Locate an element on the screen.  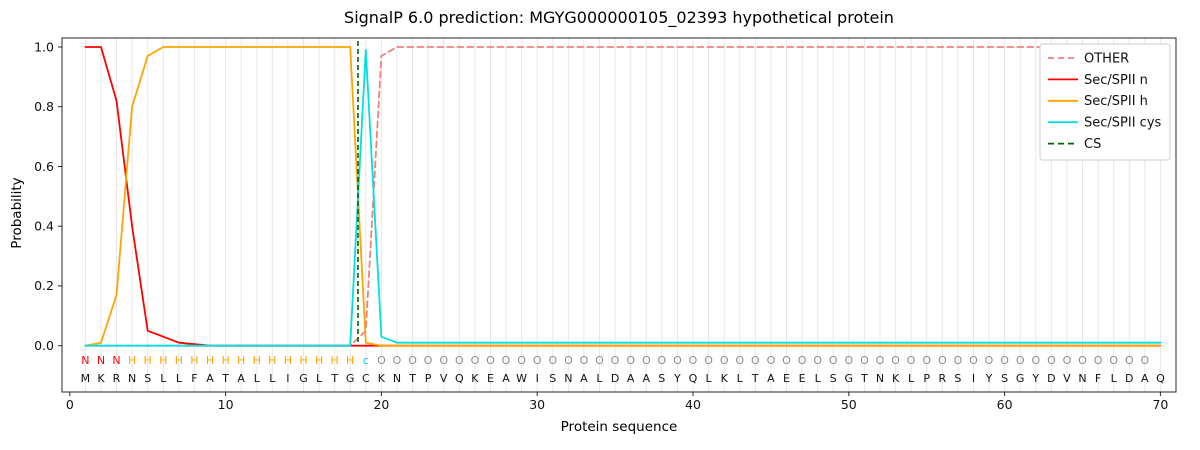
sequence-letter: D is located at coordinates (1051, 378).